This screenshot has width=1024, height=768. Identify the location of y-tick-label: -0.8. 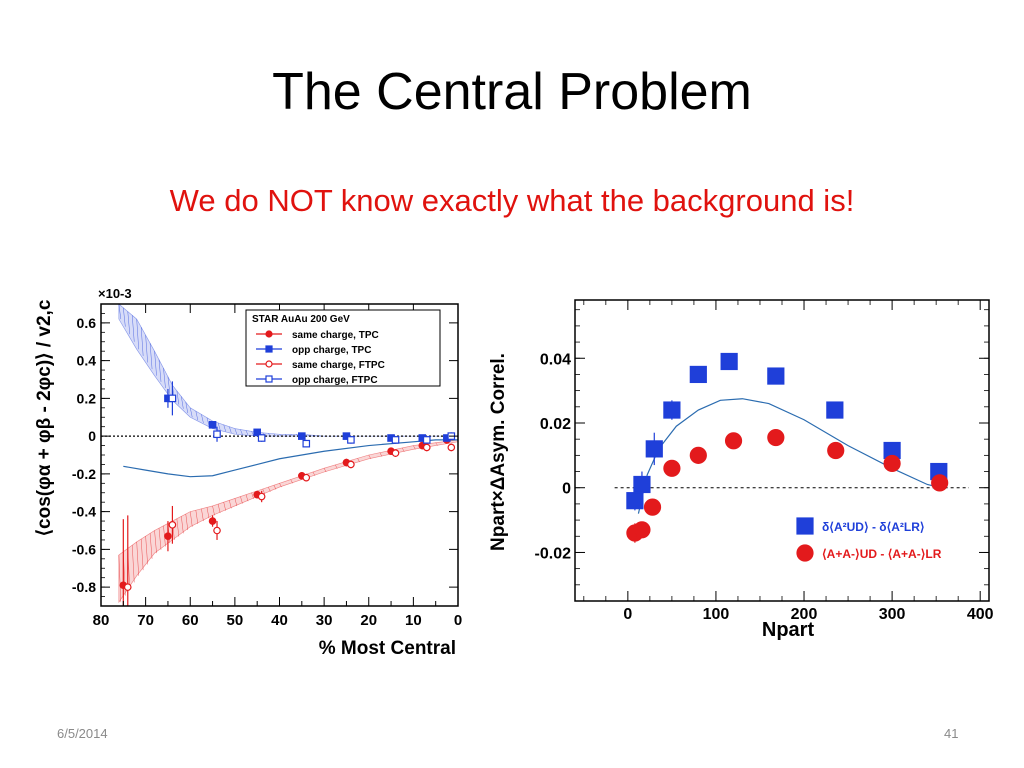
(84, 587).